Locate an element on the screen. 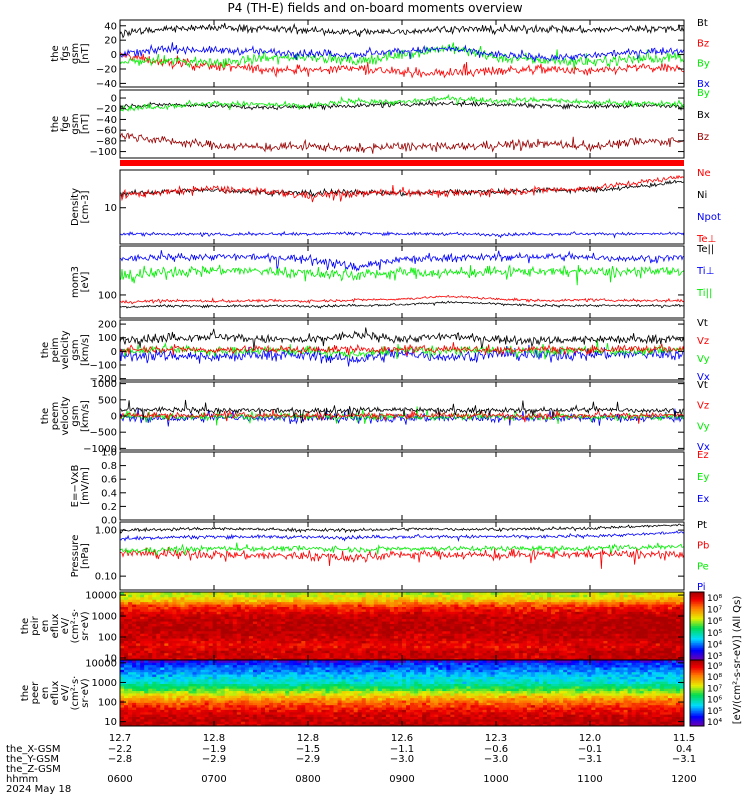  y-tick-label: 0.6 is located at coordinates (109, 480).